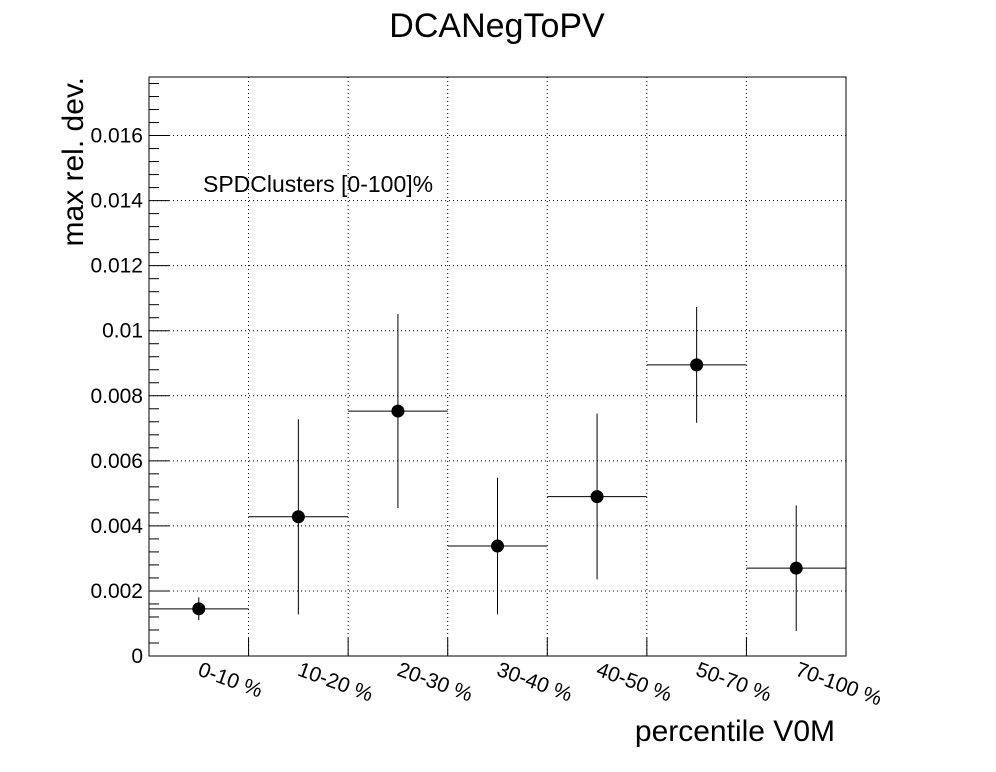 This screenshot has width=996, height=772. I want to click on x-tick-label: 20-30 %, so click(434, 682).